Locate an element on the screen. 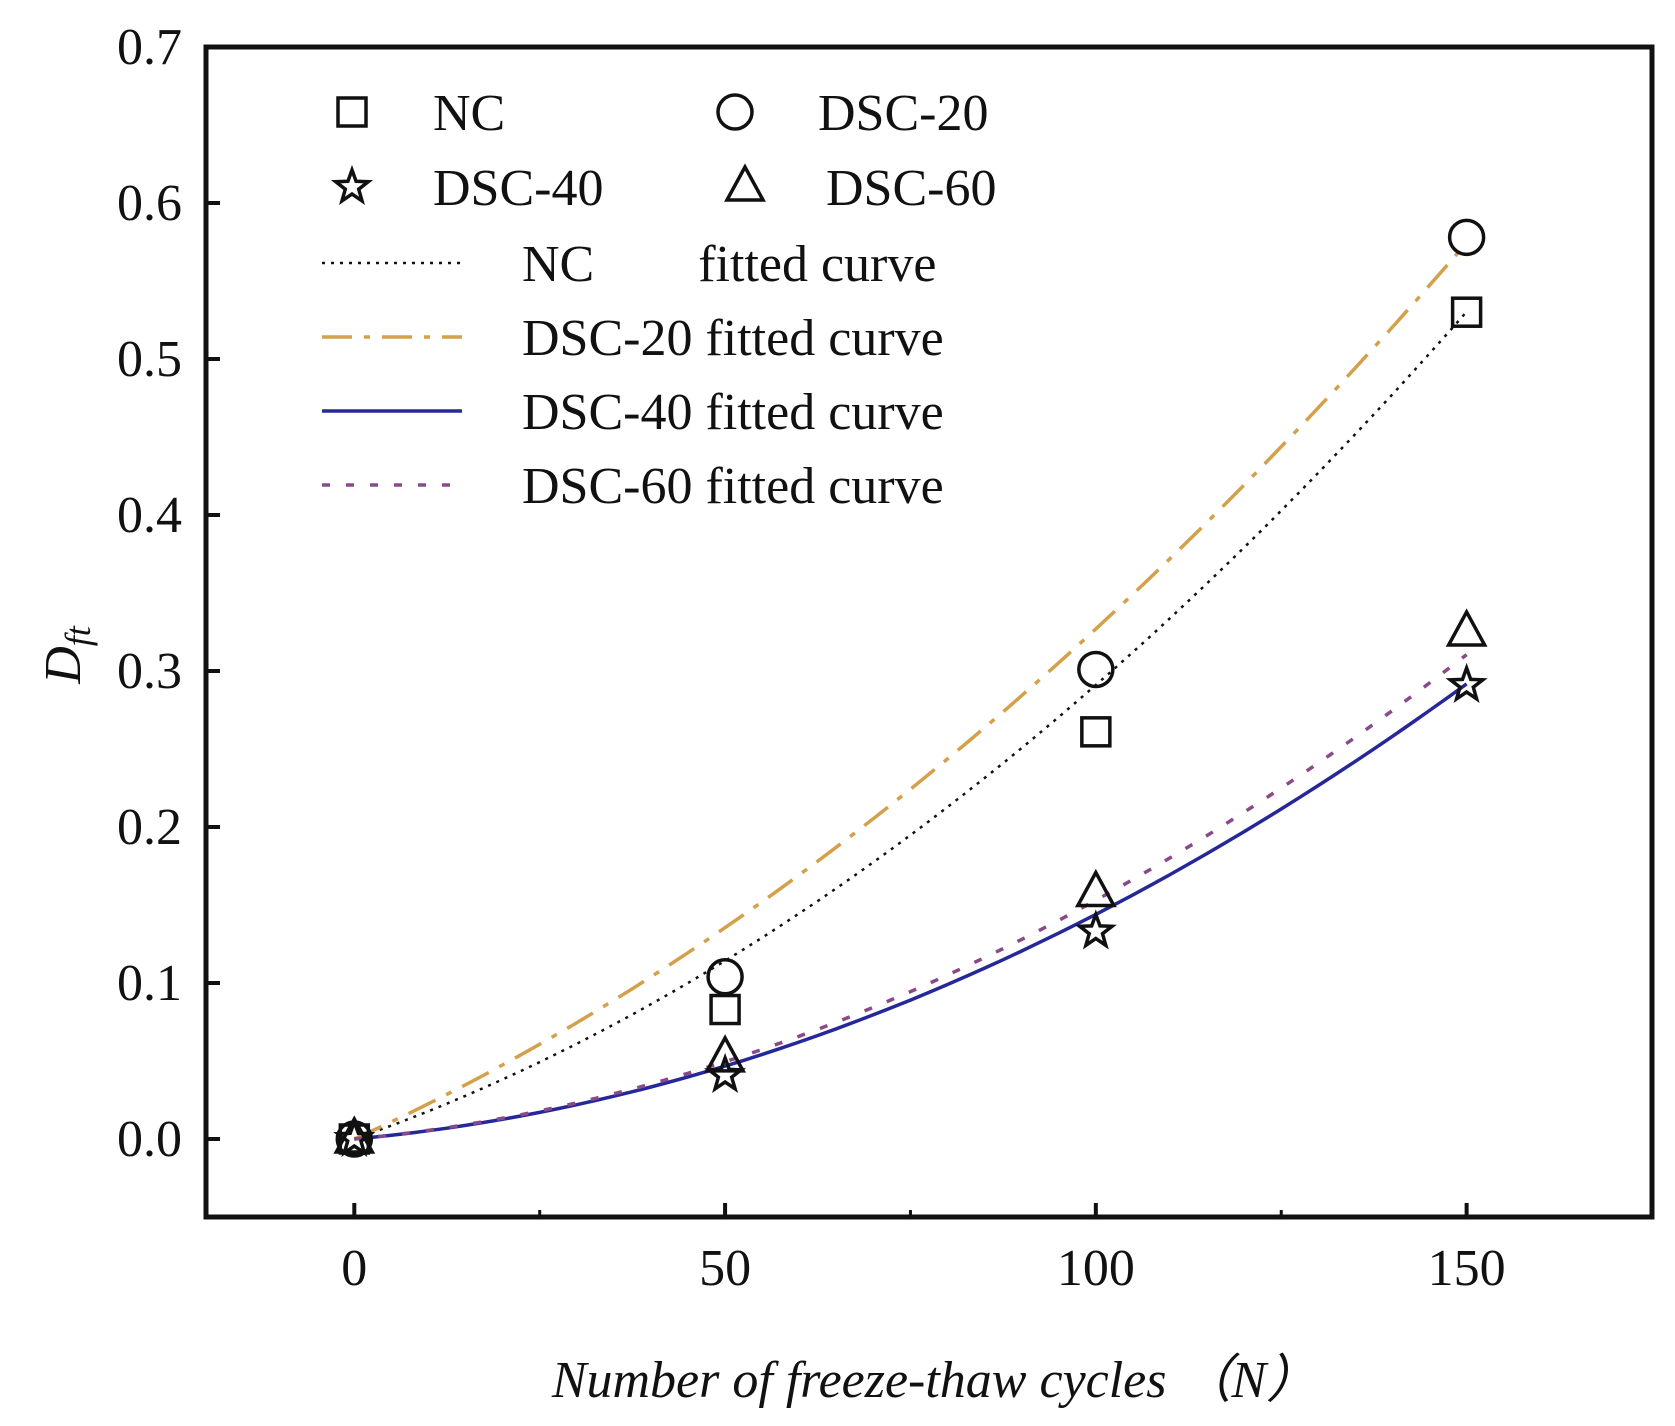 The width and height of the screenshot is (1675, 1426). y-tick-label: 0.5 is located at coordinates (149, 359).